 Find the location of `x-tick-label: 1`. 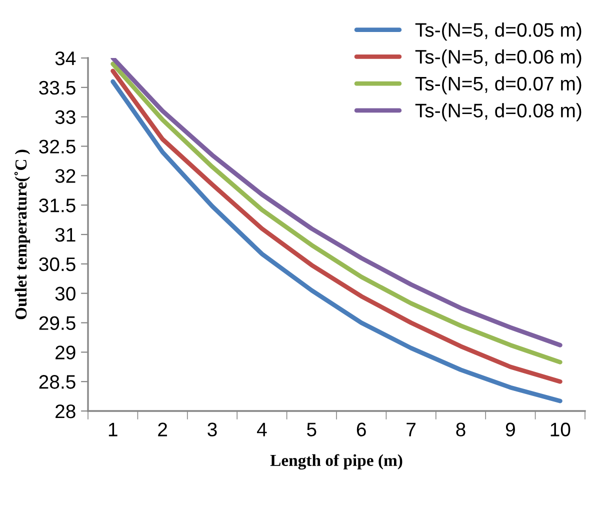

x-tick-label: 1 is located at coordinates (113, 429).